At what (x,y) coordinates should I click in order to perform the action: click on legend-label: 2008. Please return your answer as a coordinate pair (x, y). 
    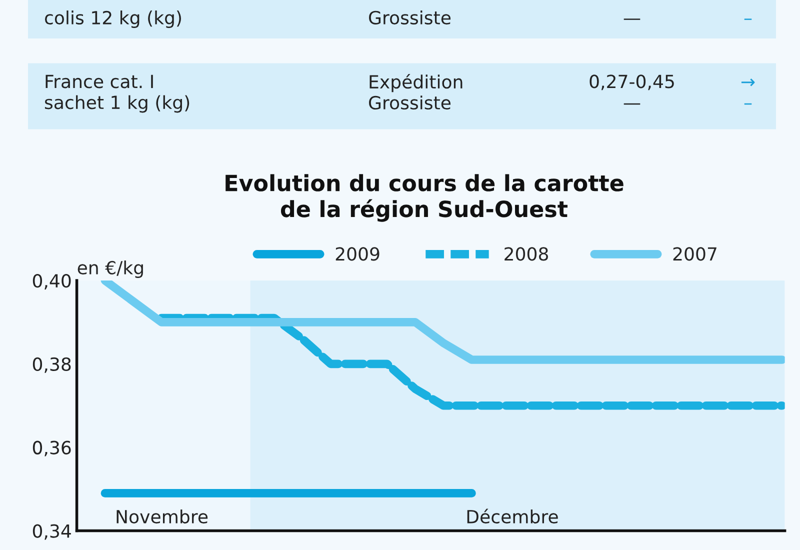
    Looking at the image, I should click on (526, 254).